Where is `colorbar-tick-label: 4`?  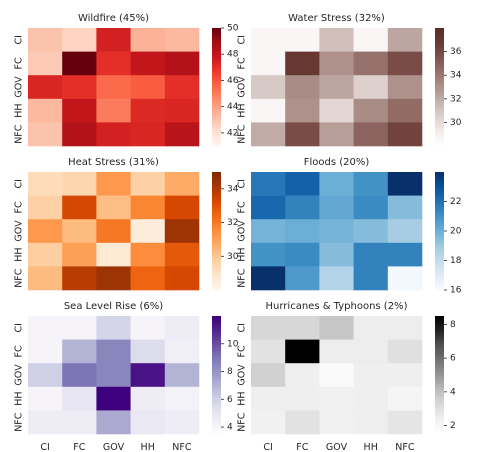 colorbar-tick-label: 4 is located at coordinates (453, 392).